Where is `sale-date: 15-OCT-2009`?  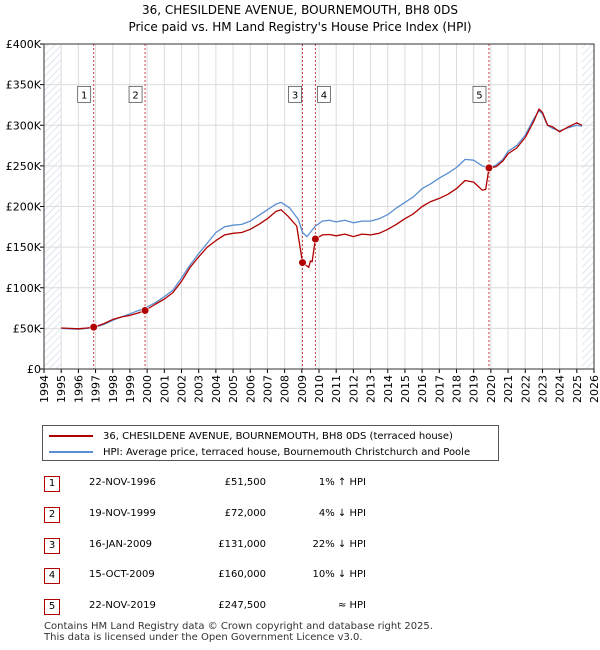 sale-date: 15-OCT-2009 is located at coordinates (122, 574).